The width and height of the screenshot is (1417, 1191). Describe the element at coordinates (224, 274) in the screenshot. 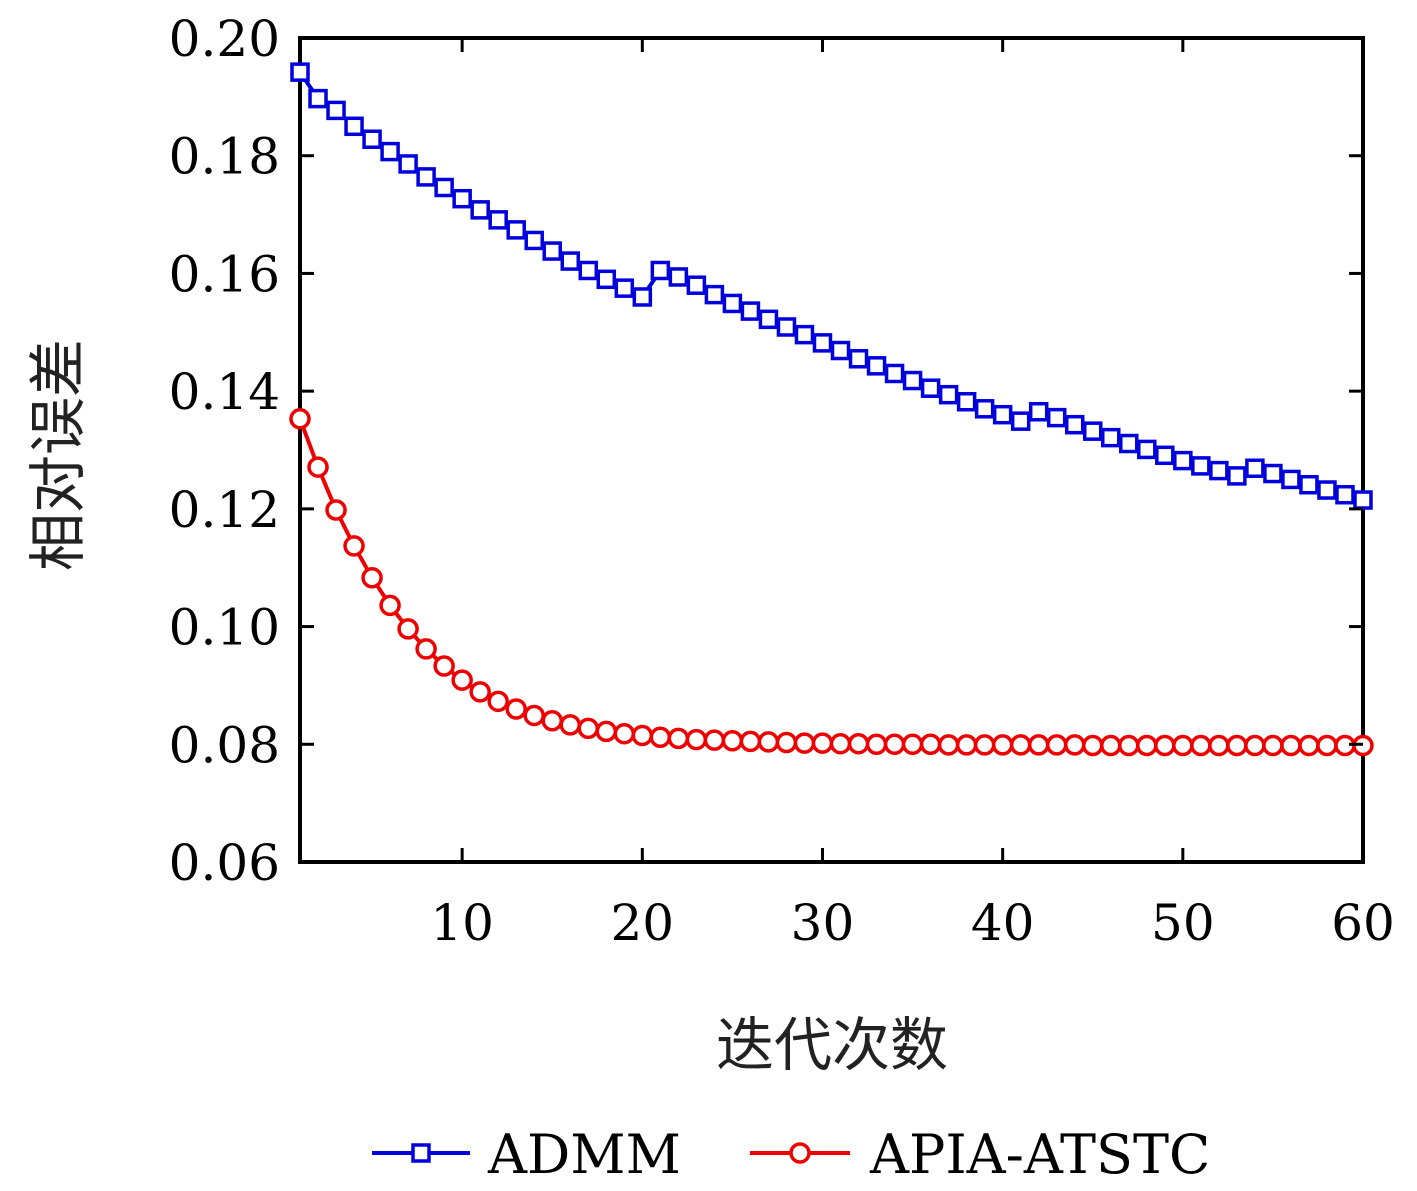

I see `y-tick-label: 0.16` at that location.